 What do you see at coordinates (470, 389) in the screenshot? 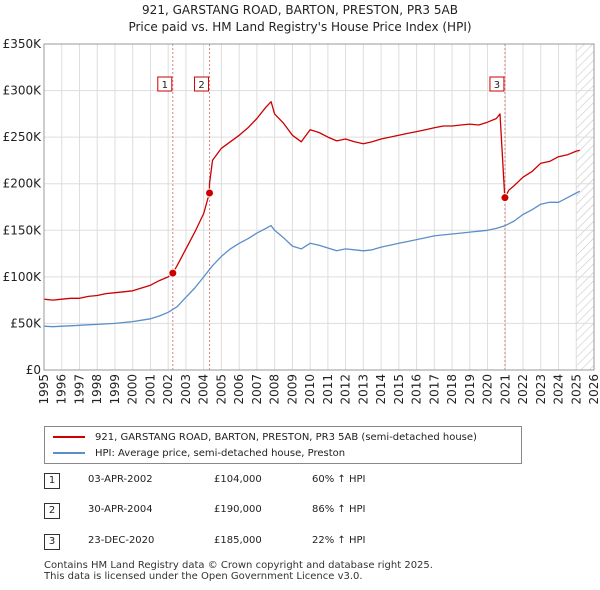
I see `x-tick-label: 2019` at bounding box center [470, 389].